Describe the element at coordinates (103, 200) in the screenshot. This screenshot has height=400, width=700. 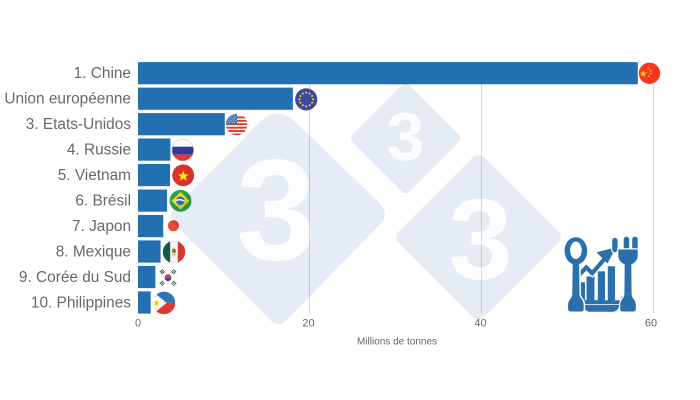
I see `svg-text: 6. Brésil` at that location.